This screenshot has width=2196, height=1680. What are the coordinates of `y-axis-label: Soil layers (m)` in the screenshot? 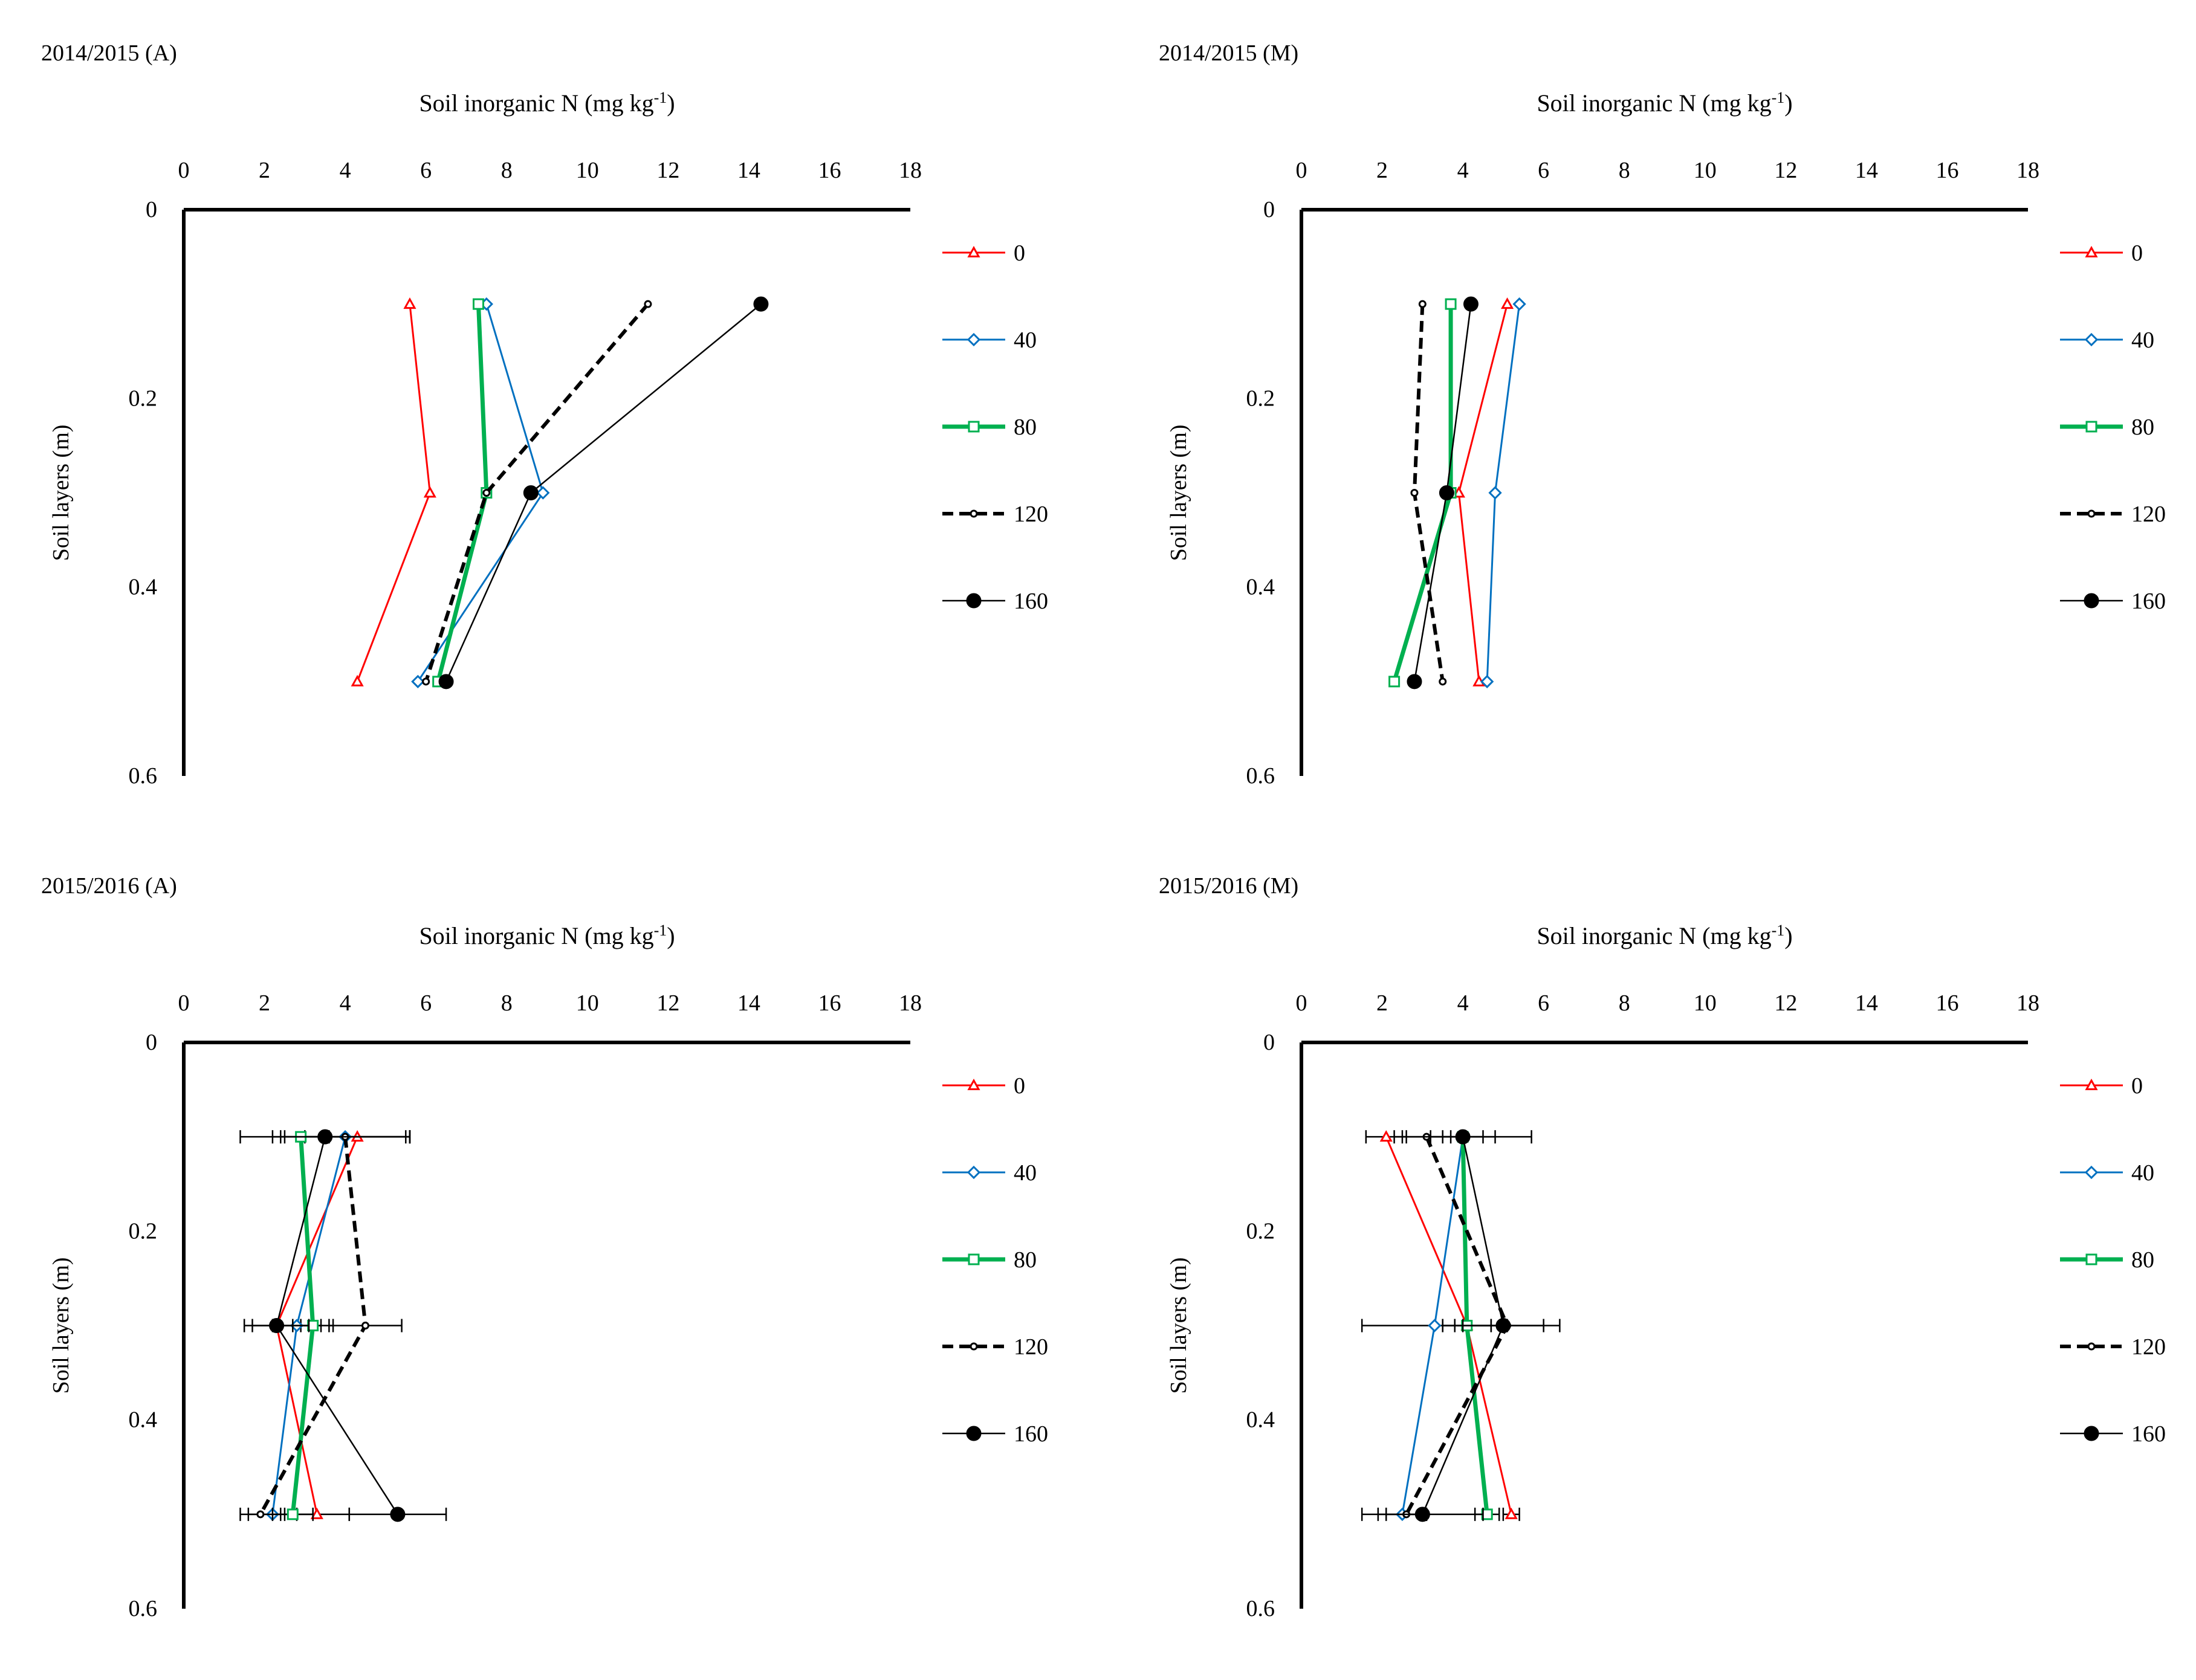 It's located at (61, 493).